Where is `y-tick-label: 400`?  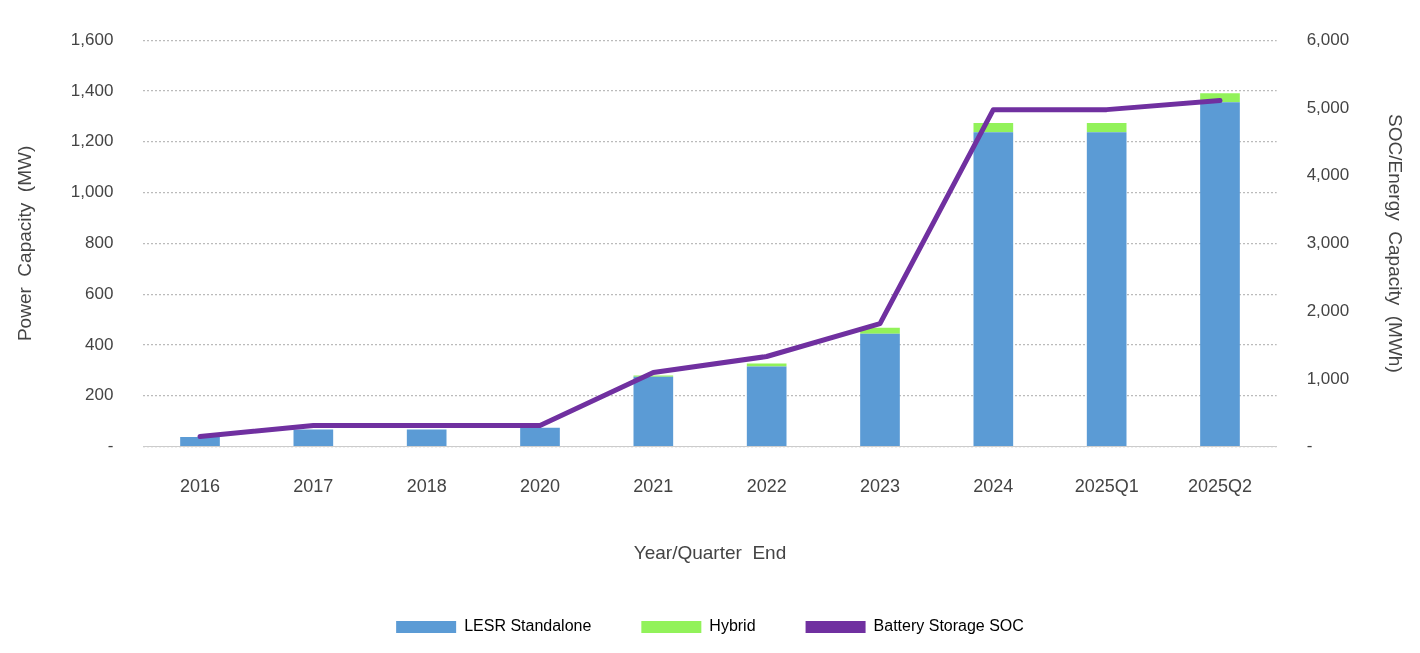
y-tick-label: 400 is located at coordinates (99, 344).